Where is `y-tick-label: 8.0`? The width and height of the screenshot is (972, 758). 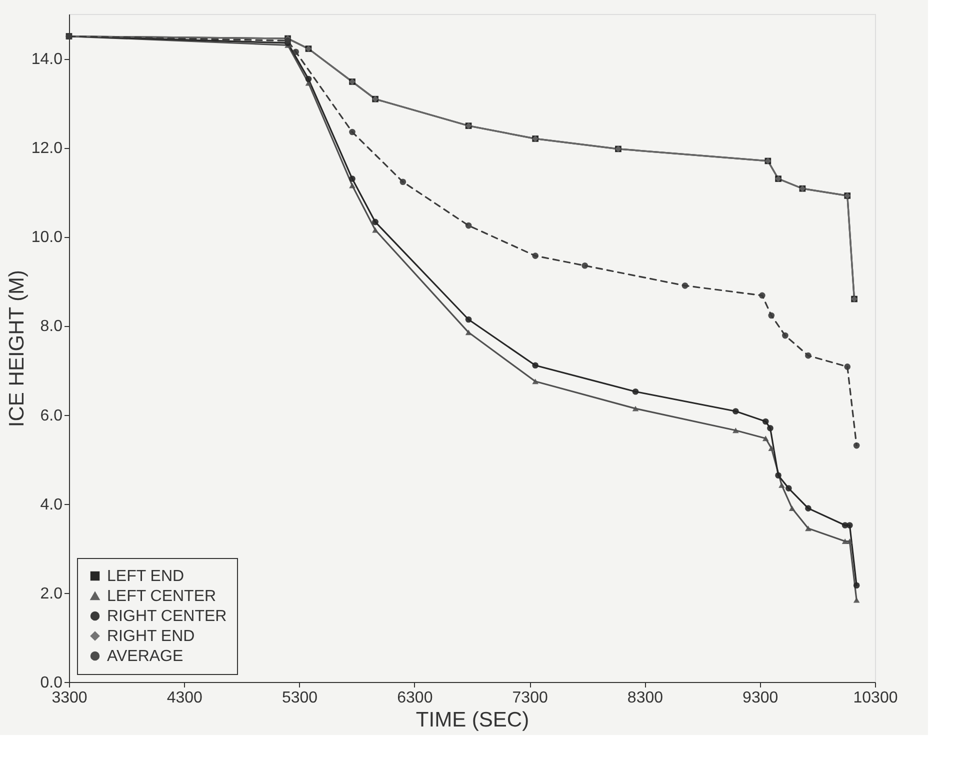
y-tick-label: 8.0 is located at coordinates (51, 327).